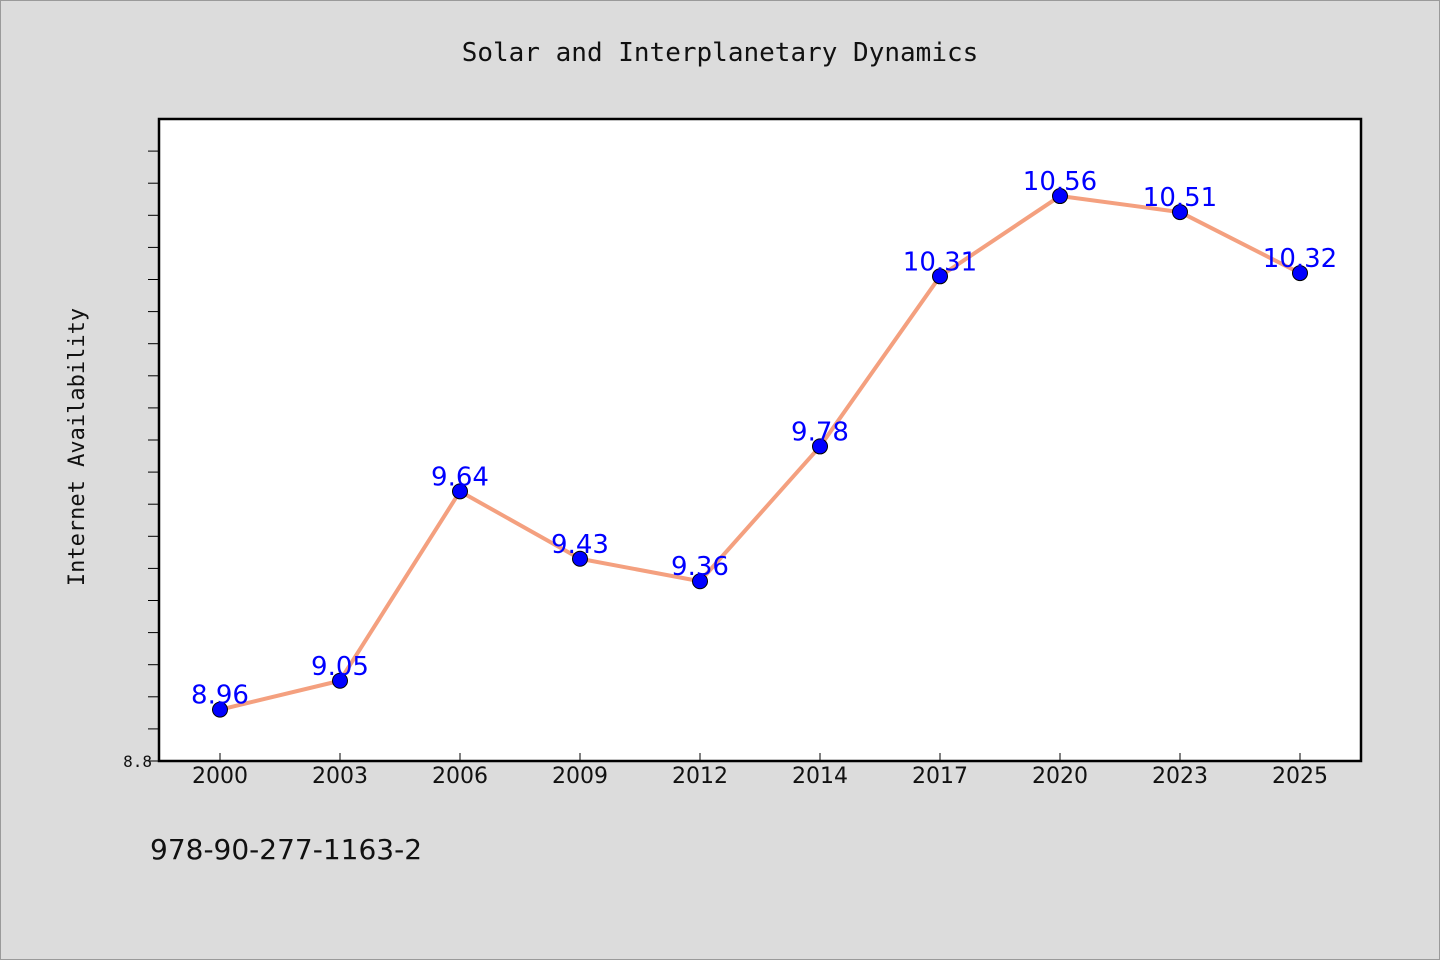 Image resolution: width=1440 pixels, height=960 pixels. What do you see at coordinates (940, 776) in the screenshot?
I see `x-tick-label: 2017` at bounding box center [940, 776].